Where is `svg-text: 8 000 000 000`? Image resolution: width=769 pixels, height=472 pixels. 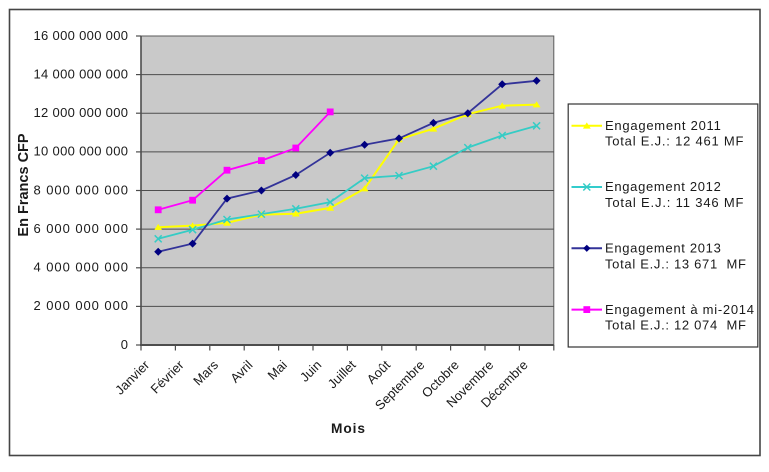
svg-text: 8 000 000 000 is located at coordinates (81, 189).